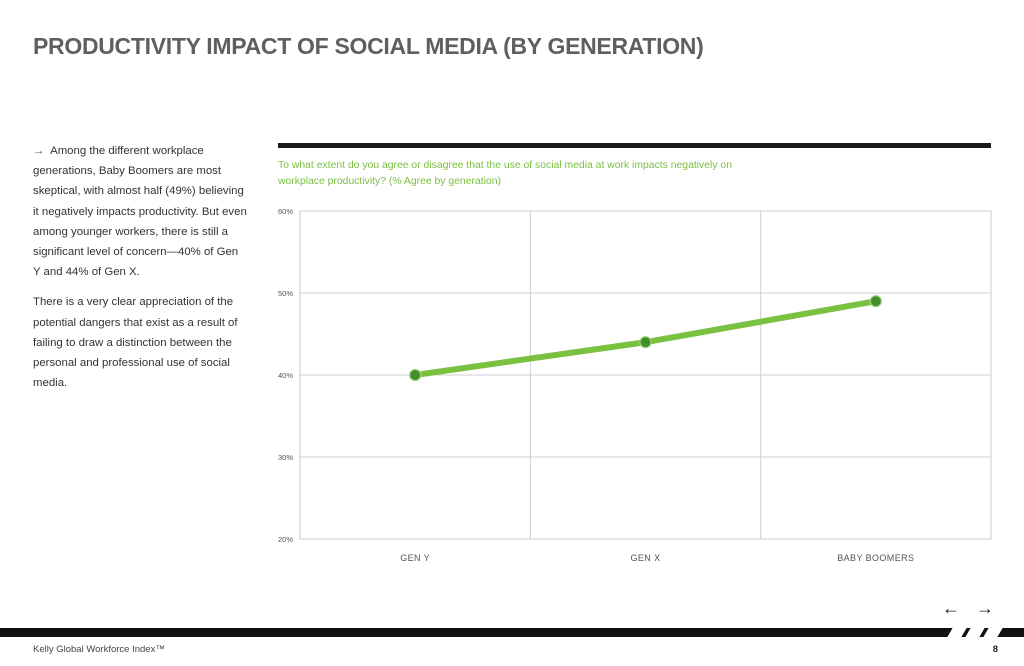 The image size is (1024, 666). What do you see at coordinates (995, 649) in the screenshot?
I see `page-number: 8` at bounding box center [995, 649].